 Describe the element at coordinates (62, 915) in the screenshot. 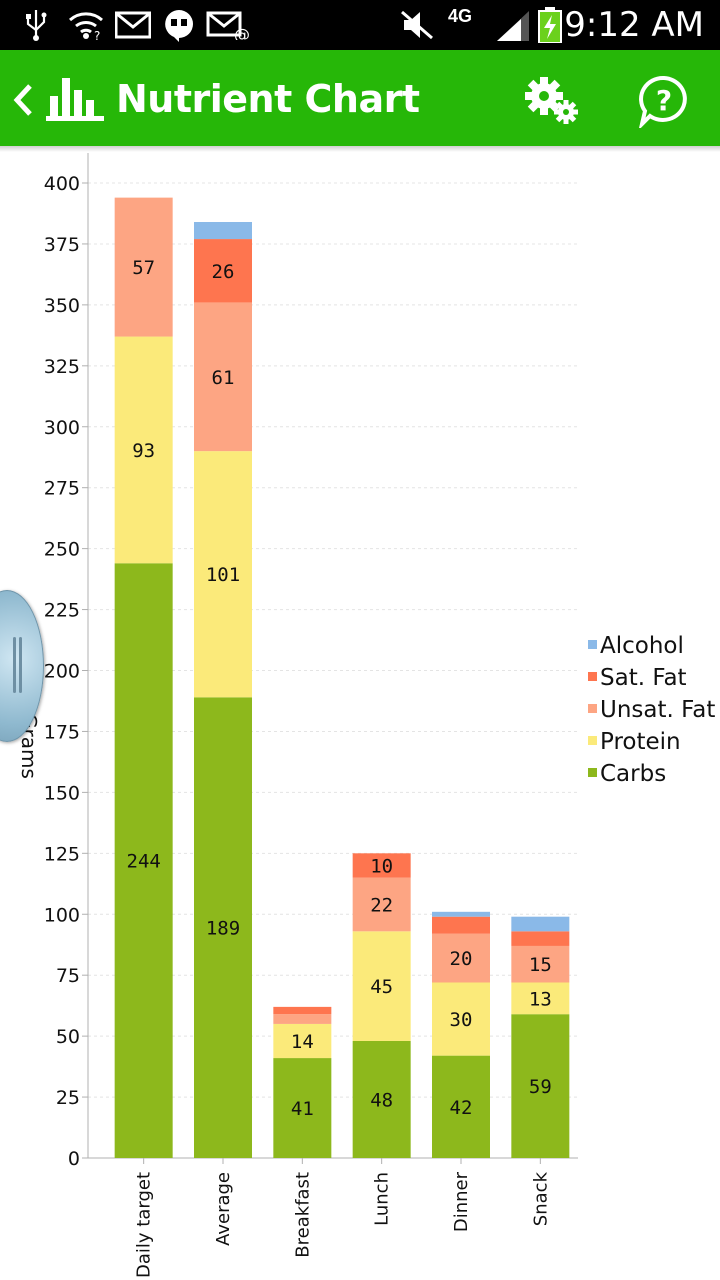

I see `y-tick-label: 100` at that location.